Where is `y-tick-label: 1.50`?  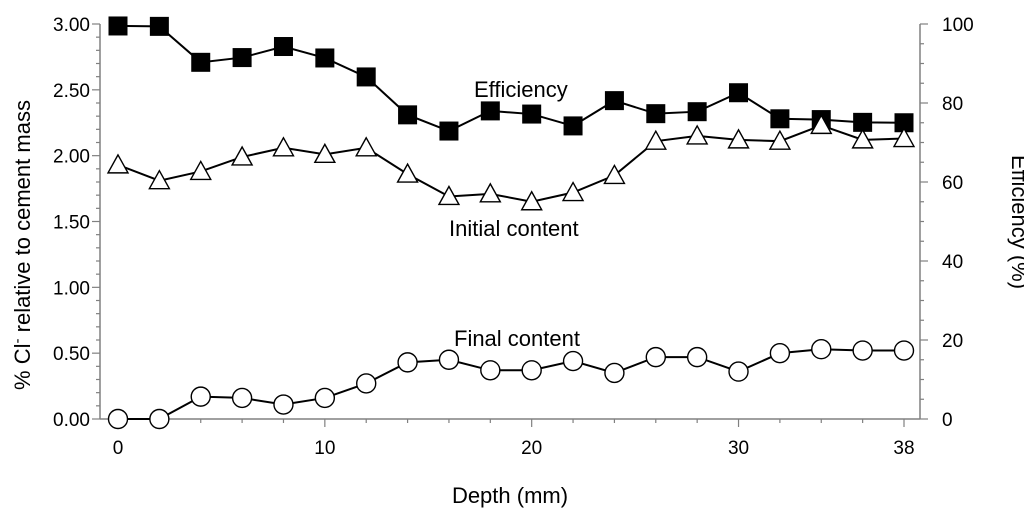 y-tick-label: 1.50 is located at coordinates (71, 223).